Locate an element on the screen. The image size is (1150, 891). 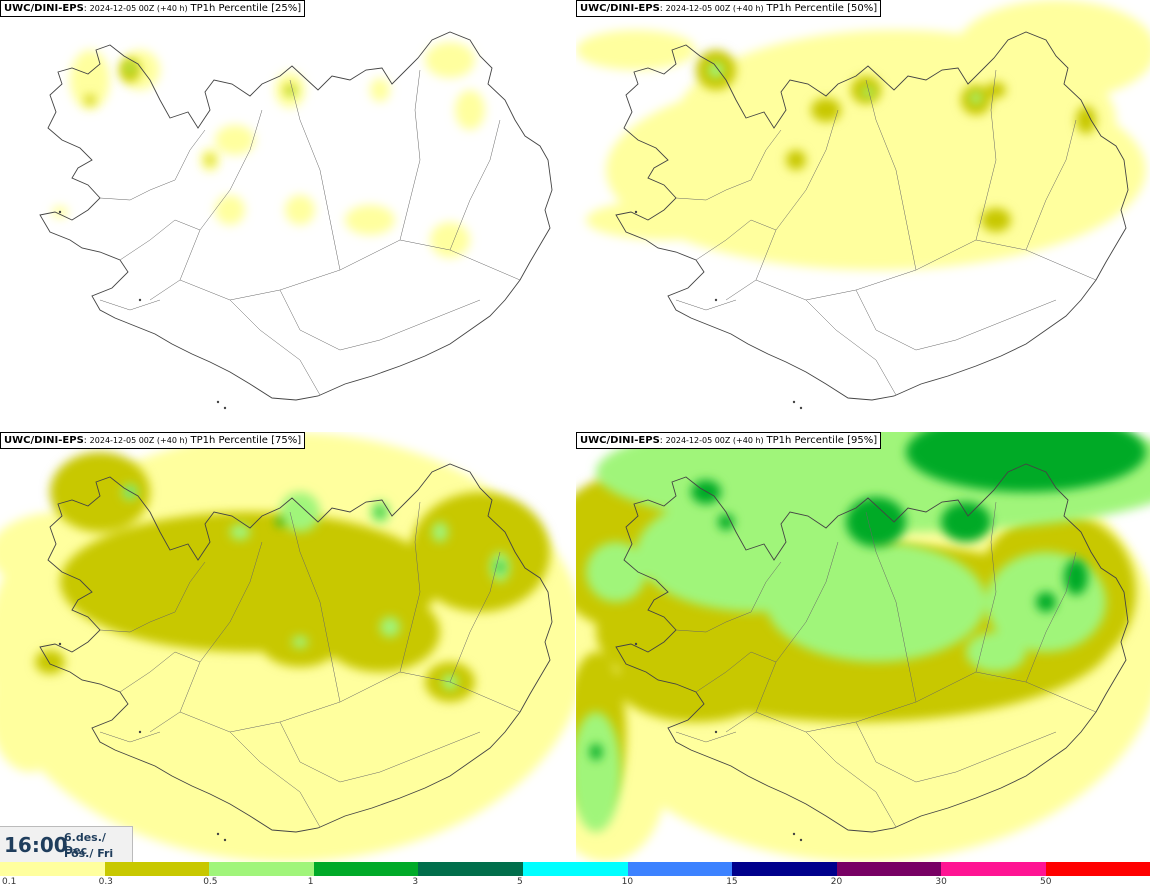
legend-tick-label: 1 is located at coordinates (310, 882).